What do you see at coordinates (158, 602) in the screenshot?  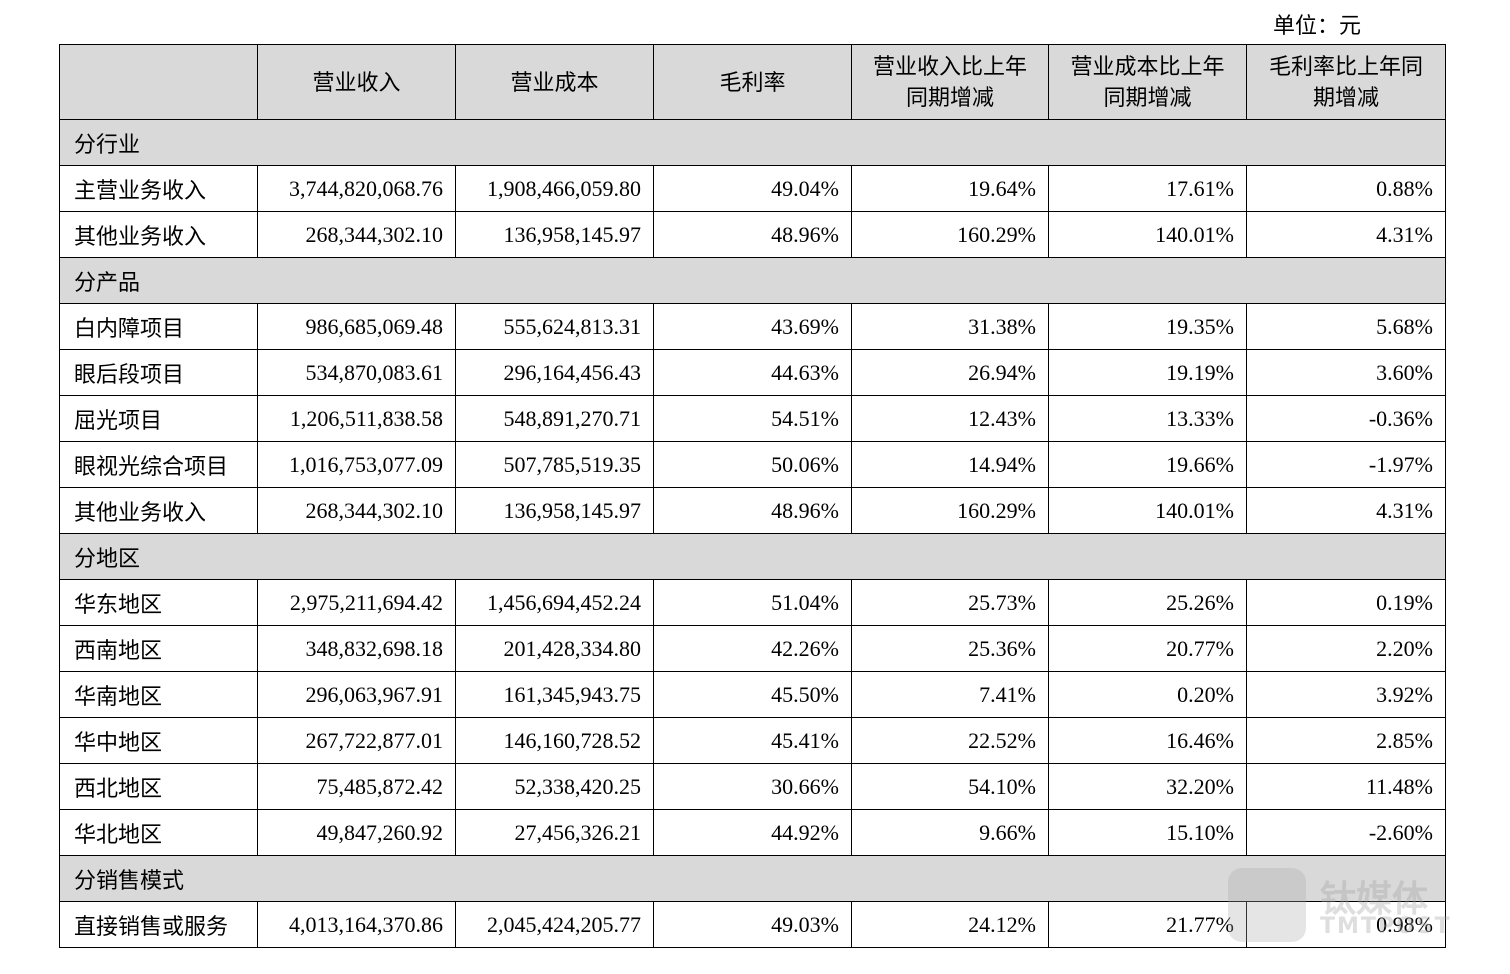 I see `row-label: 华东地区` at bounding box center [158, 602].